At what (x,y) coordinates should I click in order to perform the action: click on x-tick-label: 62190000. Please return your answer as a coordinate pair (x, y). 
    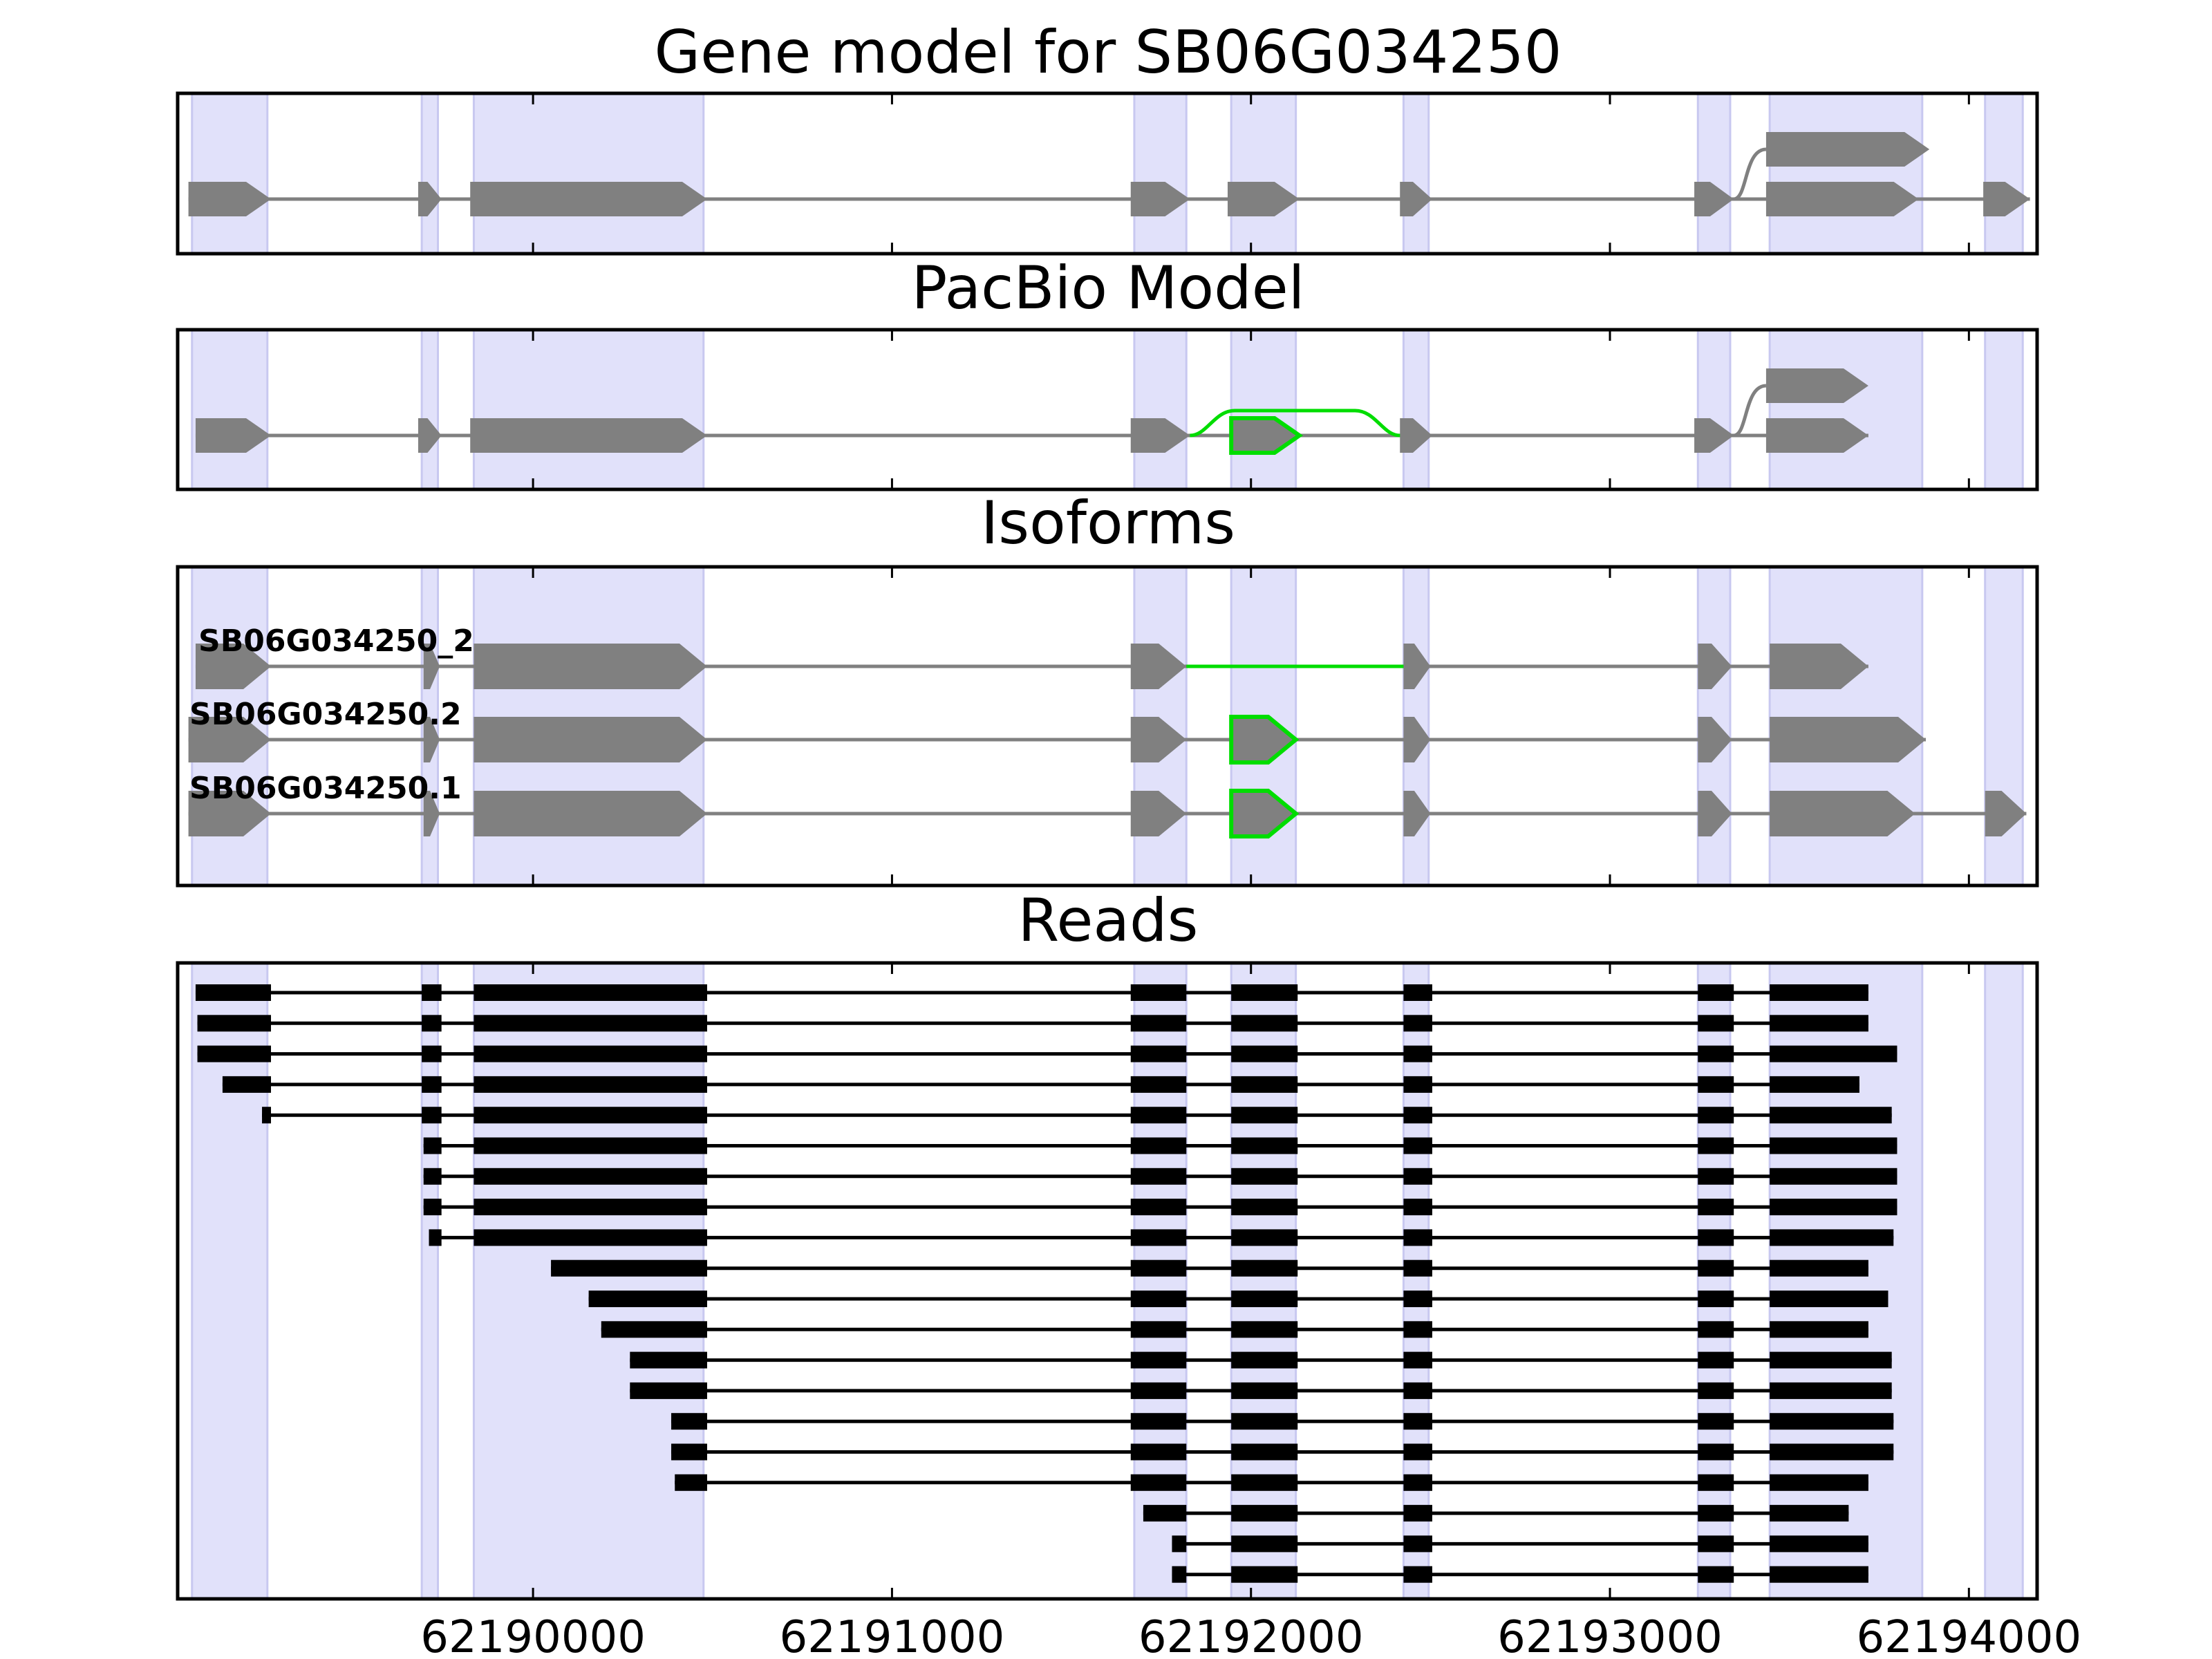
    Looking at the image, I should click on (533, 1635).